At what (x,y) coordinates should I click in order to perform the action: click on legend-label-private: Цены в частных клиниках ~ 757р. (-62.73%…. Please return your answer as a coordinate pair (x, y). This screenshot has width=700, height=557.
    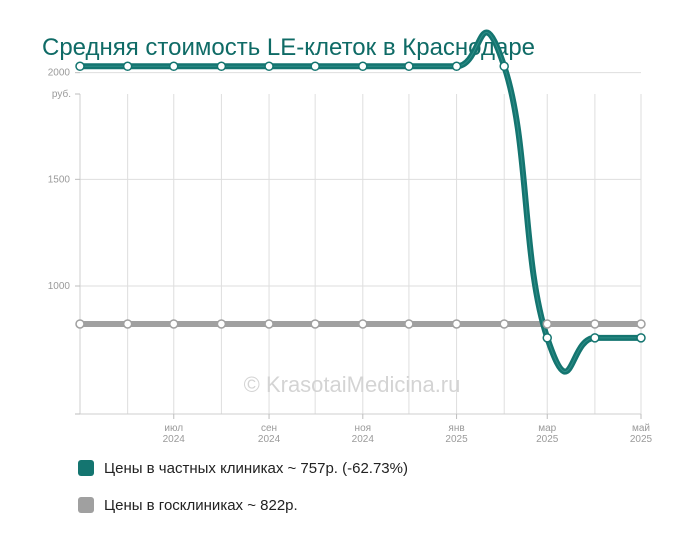
    Looking at the image, I should click on (256, 468).